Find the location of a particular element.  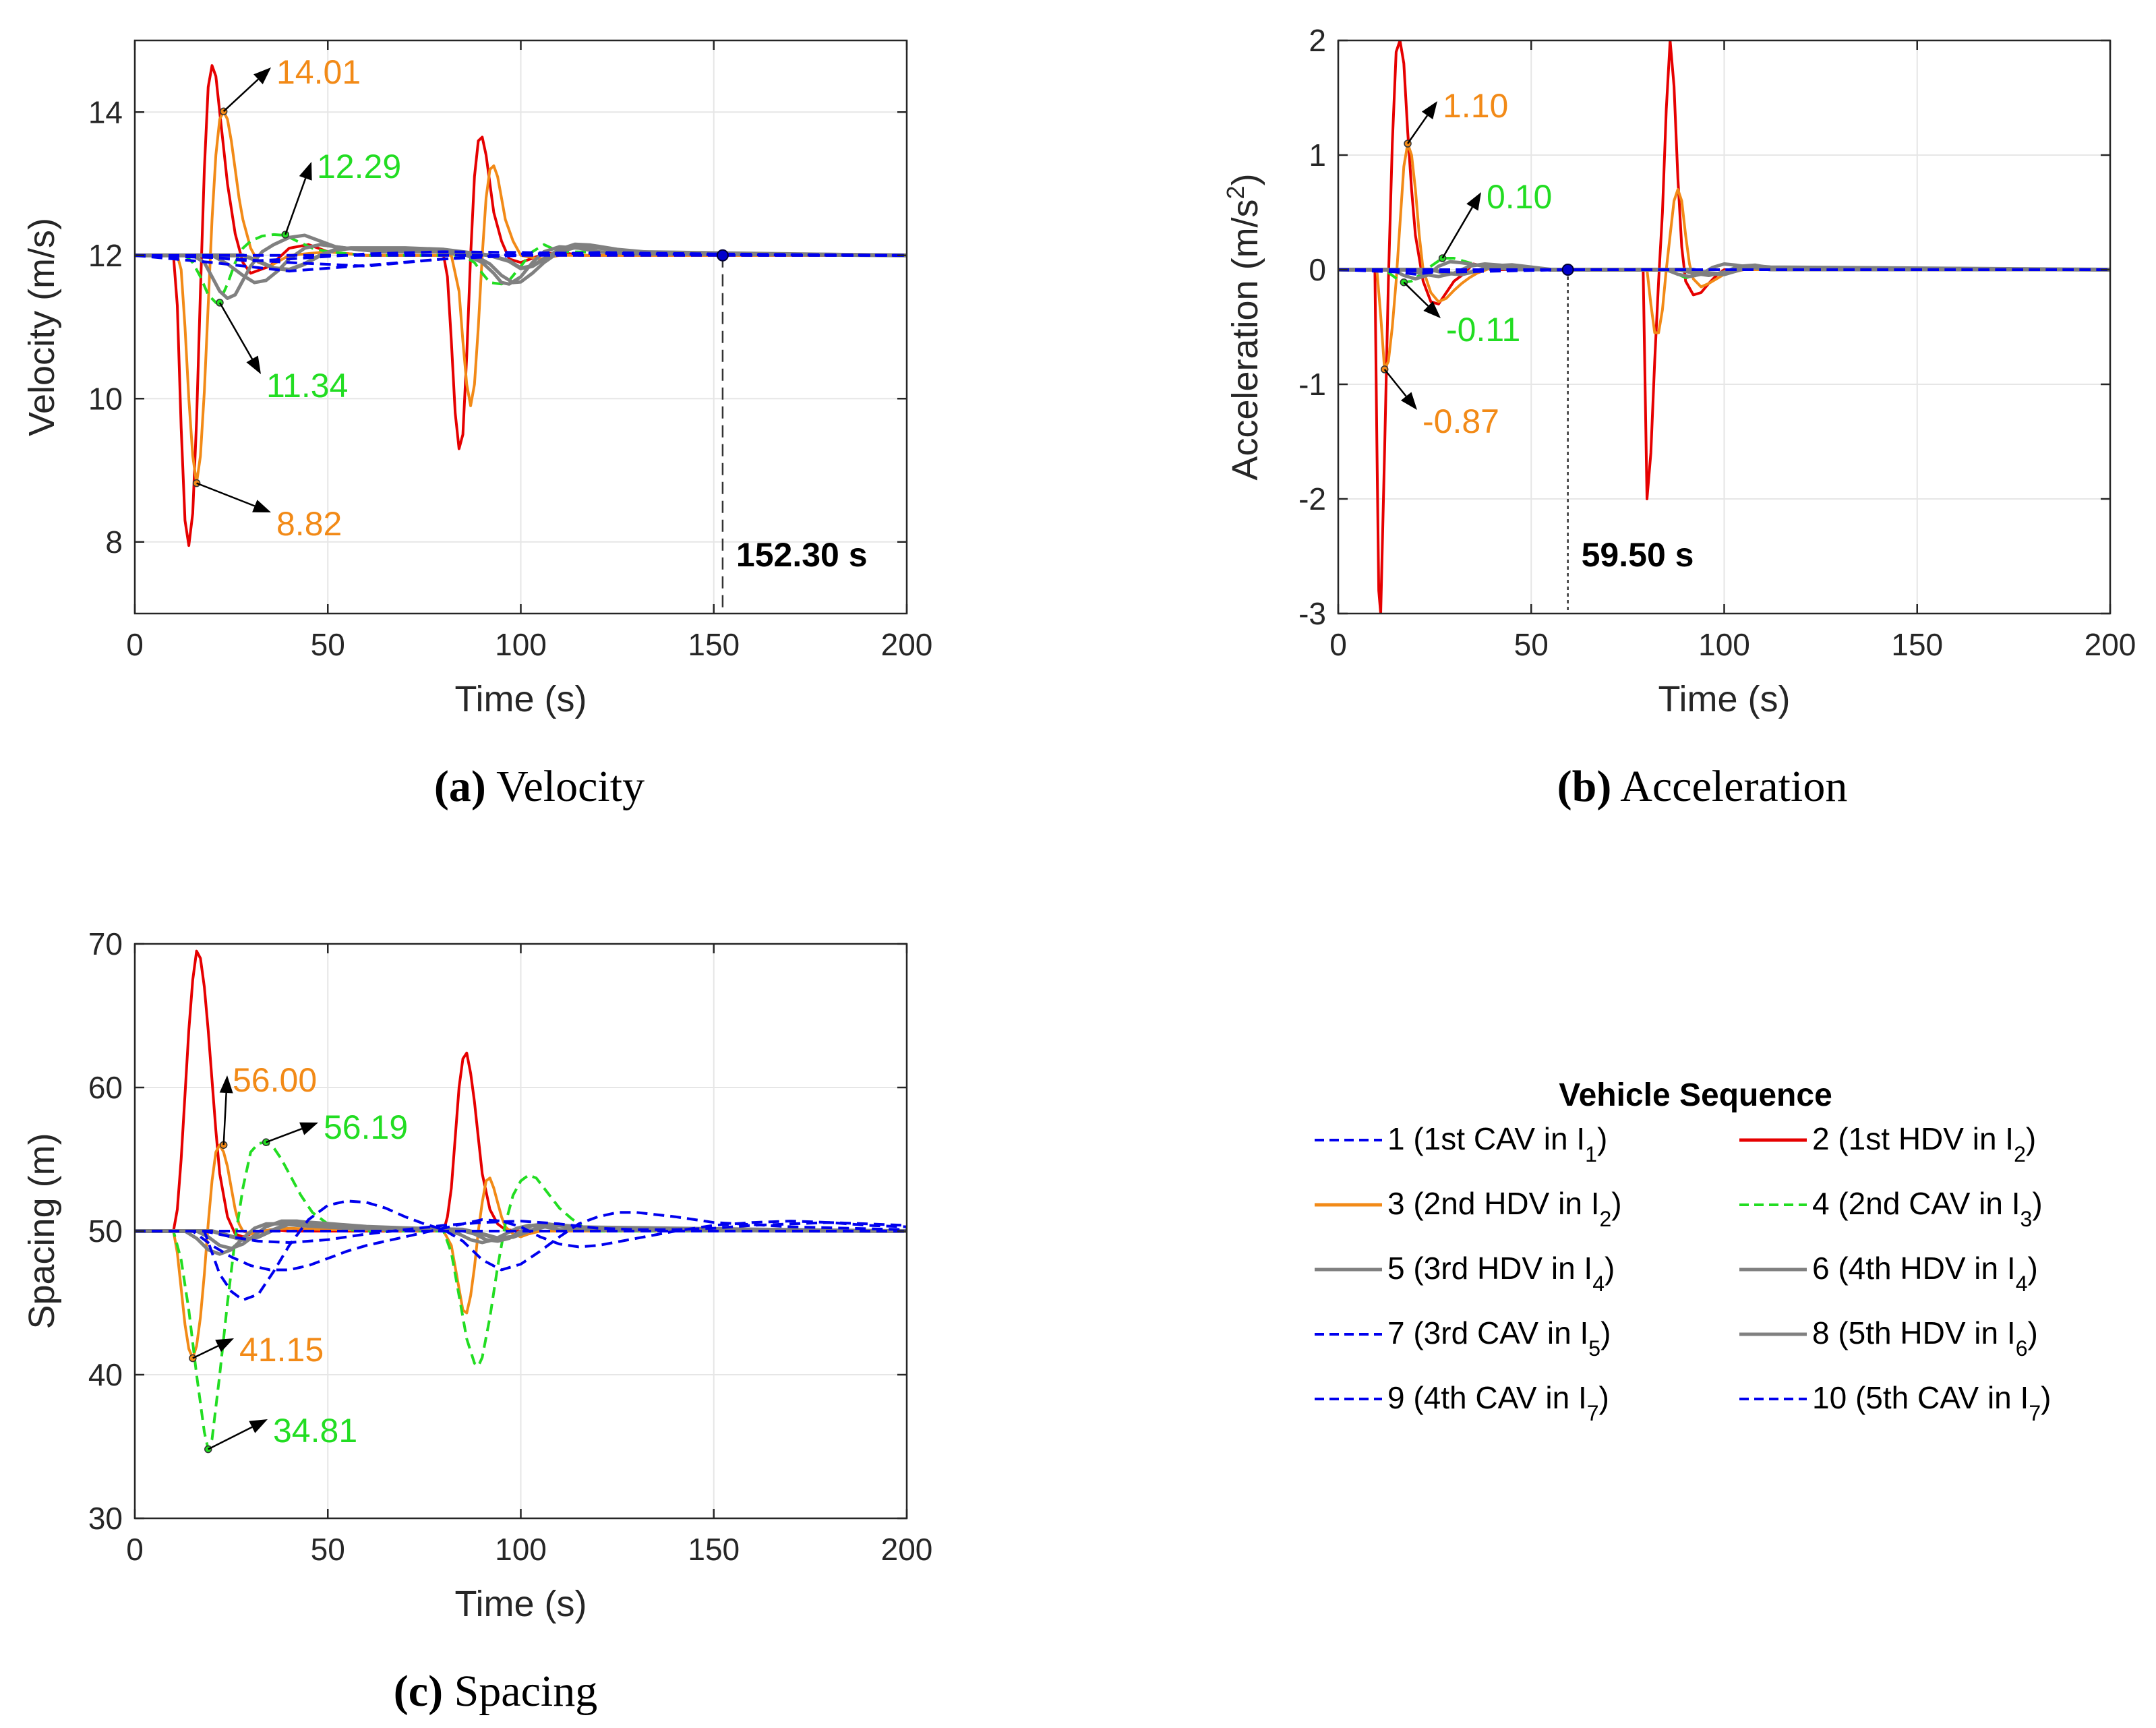

legend-label-close-5: ) is located at coordinates (1610, 1268).